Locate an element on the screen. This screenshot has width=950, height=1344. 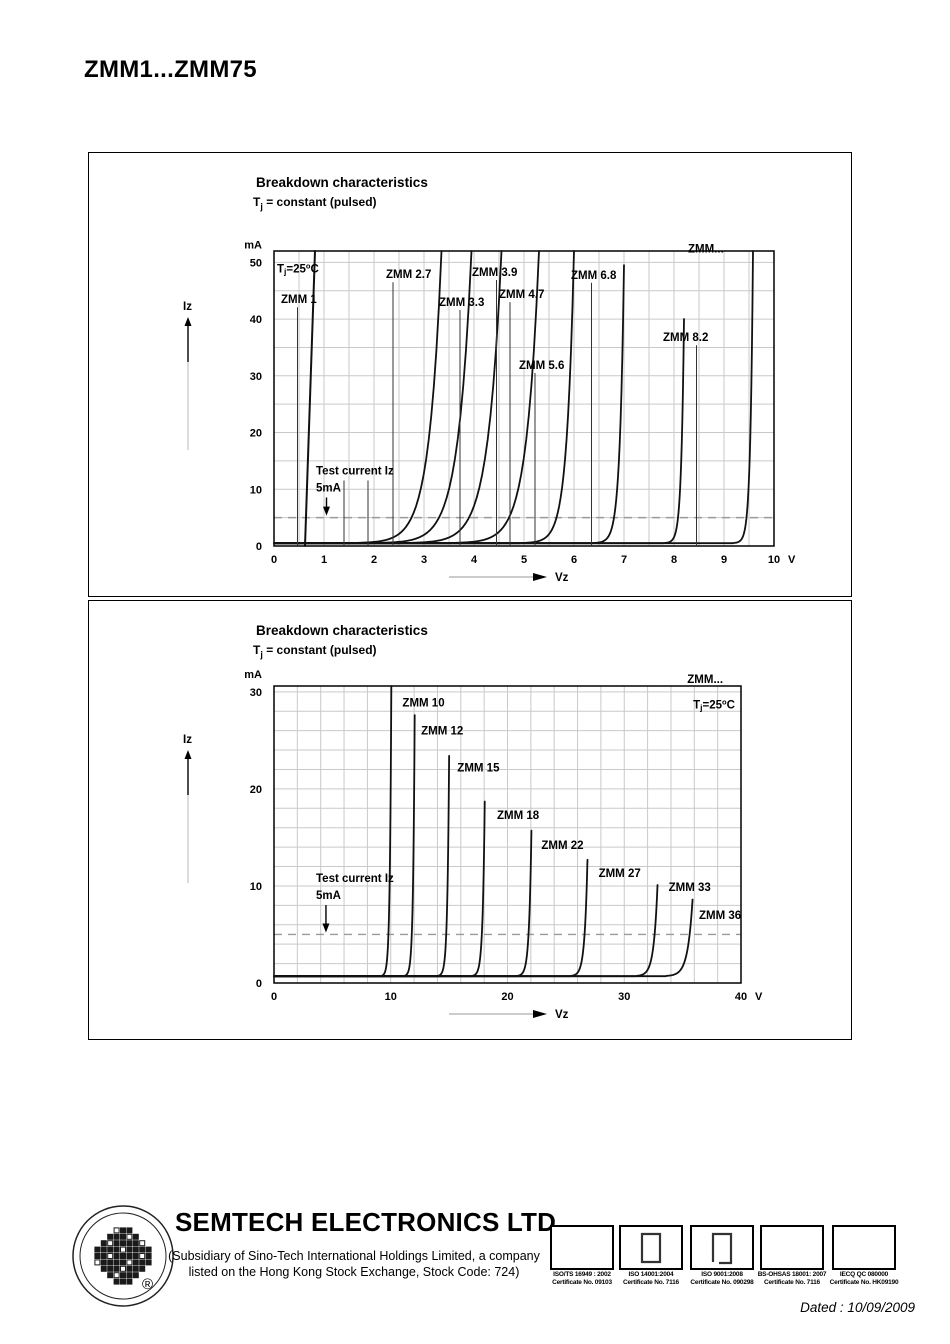
svg-text: ZMM 6.8 is located at coordinates (594, 276).